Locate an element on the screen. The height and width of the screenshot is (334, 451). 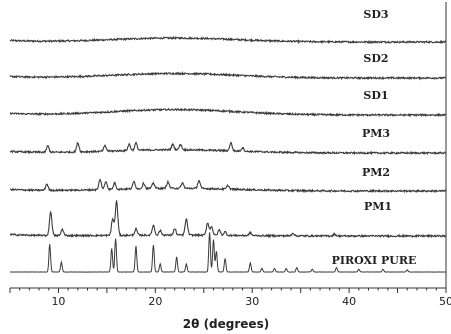
x-tick-label: 10 is located at coordinates (58, 301).